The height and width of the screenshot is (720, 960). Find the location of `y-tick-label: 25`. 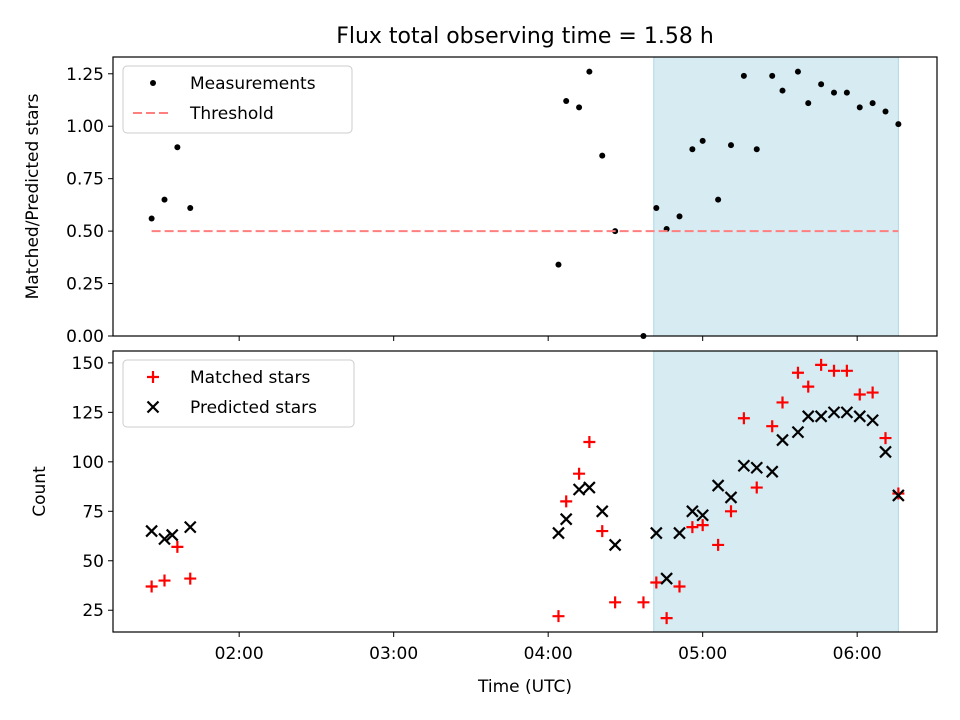

y-tick-label: 25 is located at coordinates (93, 611).